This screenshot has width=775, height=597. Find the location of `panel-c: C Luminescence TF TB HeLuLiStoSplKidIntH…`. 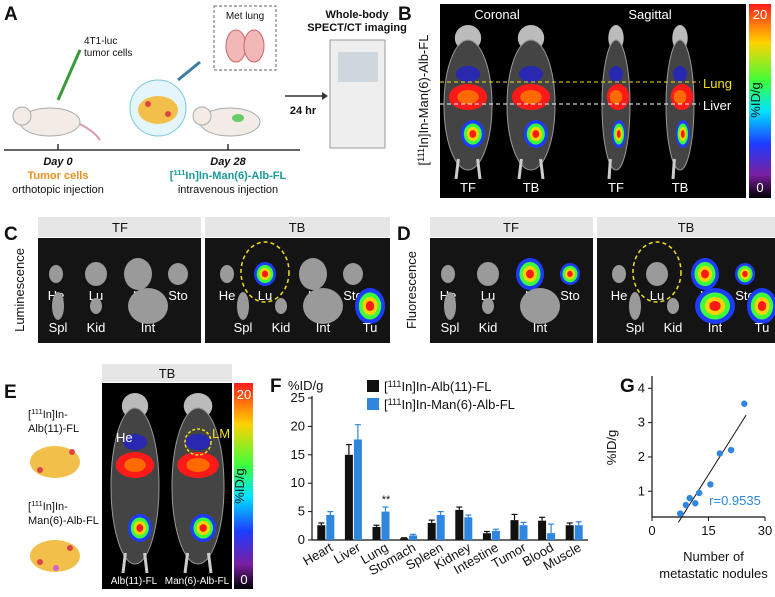

panel-c: C Luminescence TF TB HeLuLiStoSplKidIntH… is located at coordinates (197, 280).